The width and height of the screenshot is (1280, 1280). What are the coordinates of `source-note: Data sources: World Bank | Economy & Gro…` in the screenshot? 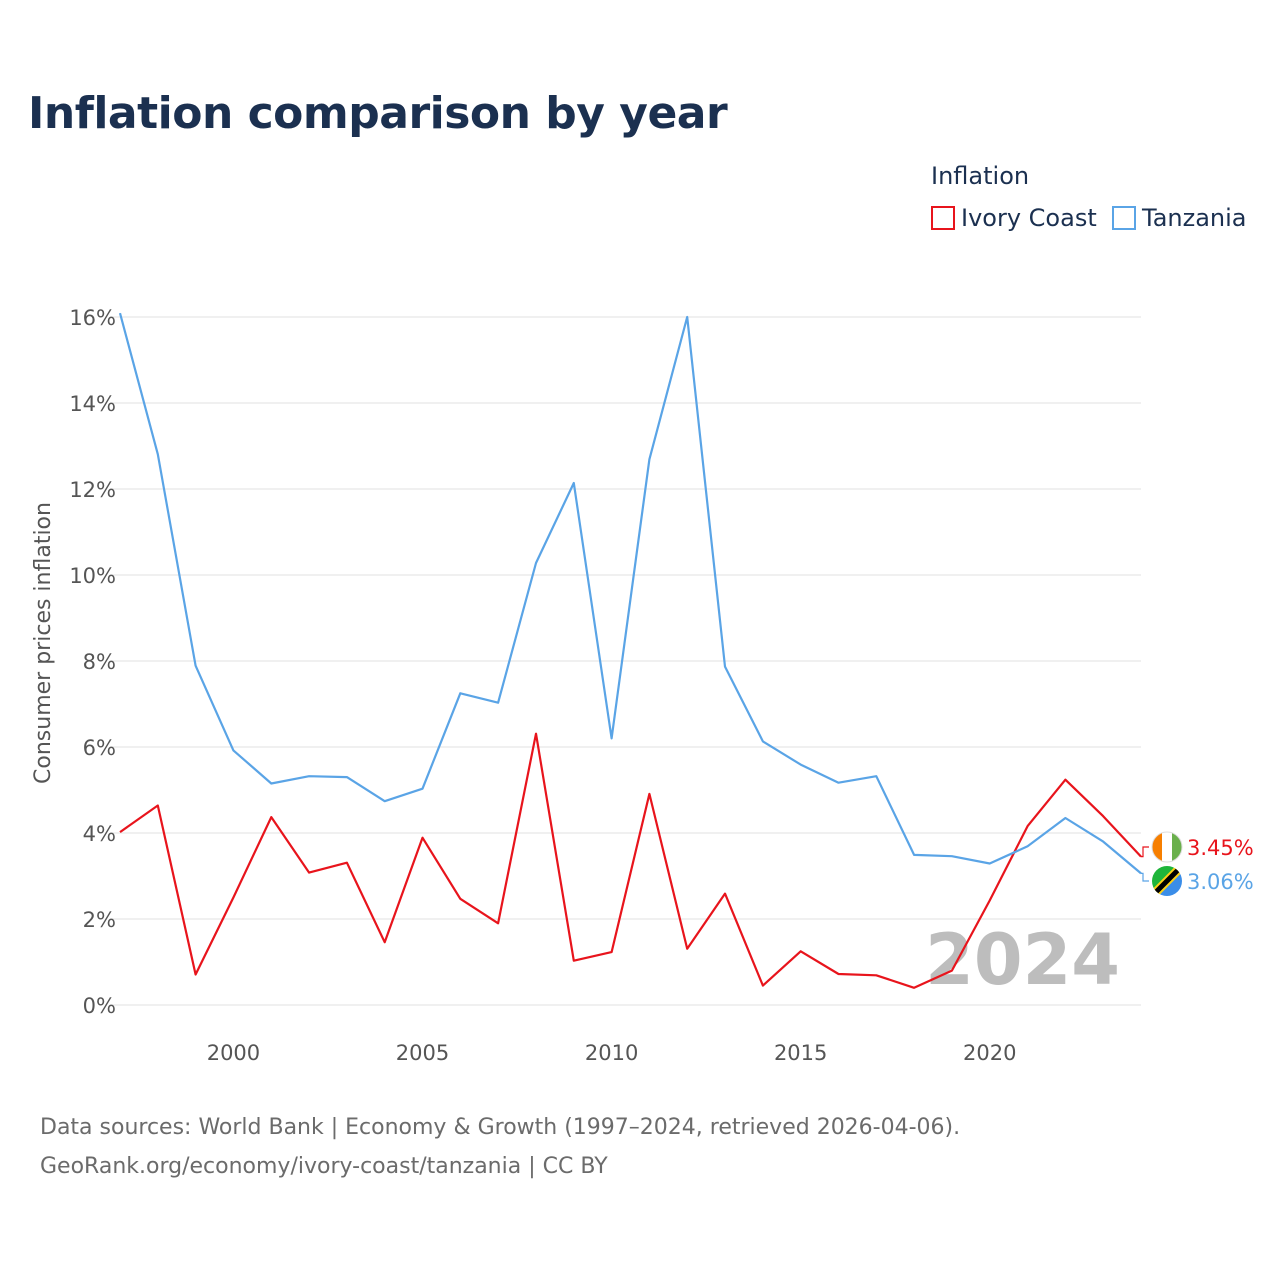 It's located at (500, 1147).